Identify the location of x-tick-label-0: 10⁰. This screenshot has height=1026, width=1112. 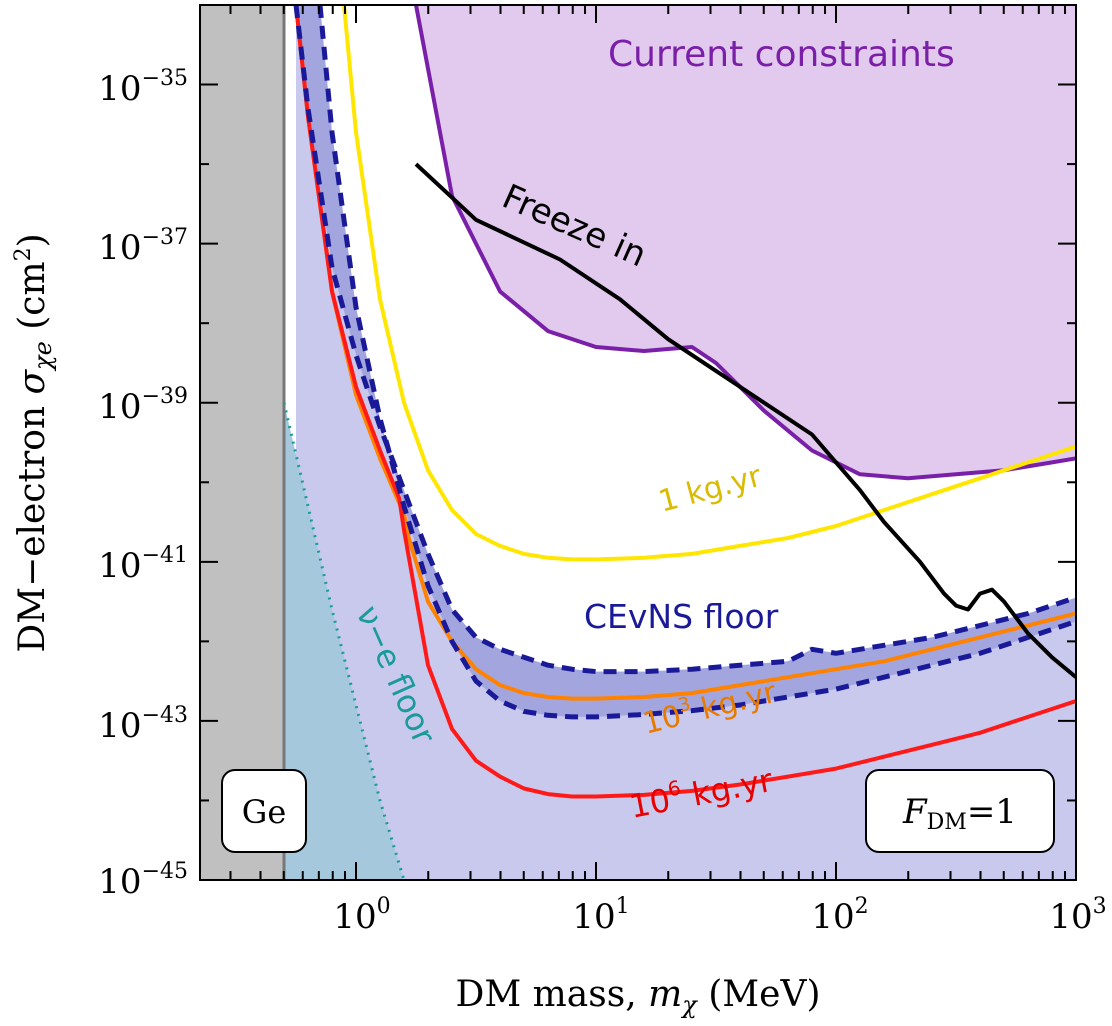
(361, 915).